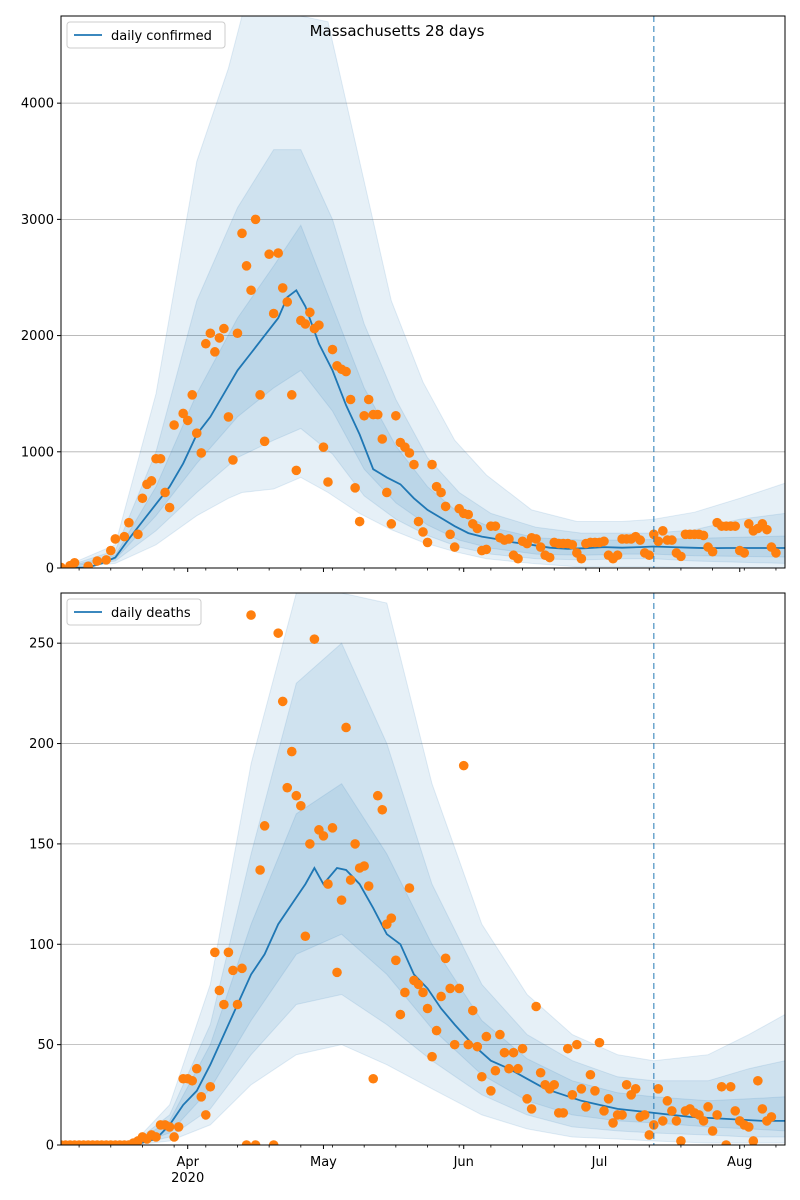  I want to click on y-tick-label: 250, so click(41, 644).